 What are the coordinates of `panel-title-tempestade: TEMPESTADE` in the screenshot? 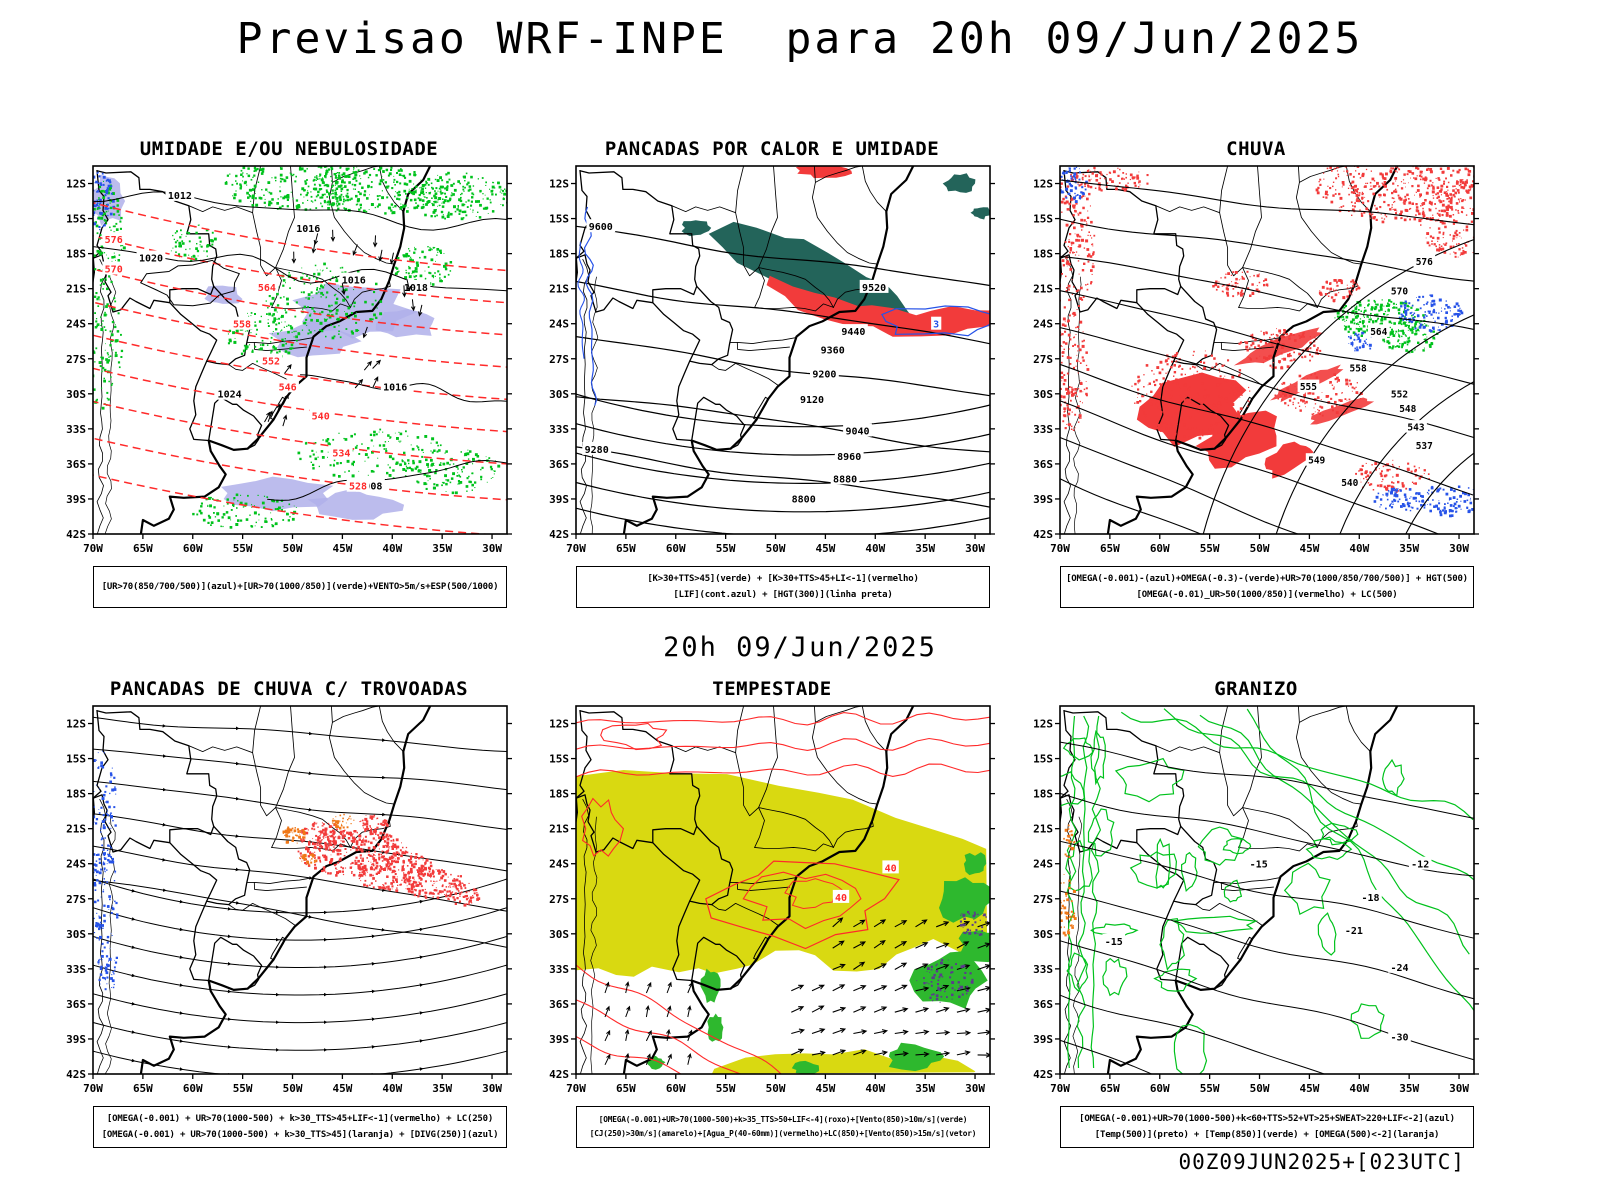 It's located at (772, 689).